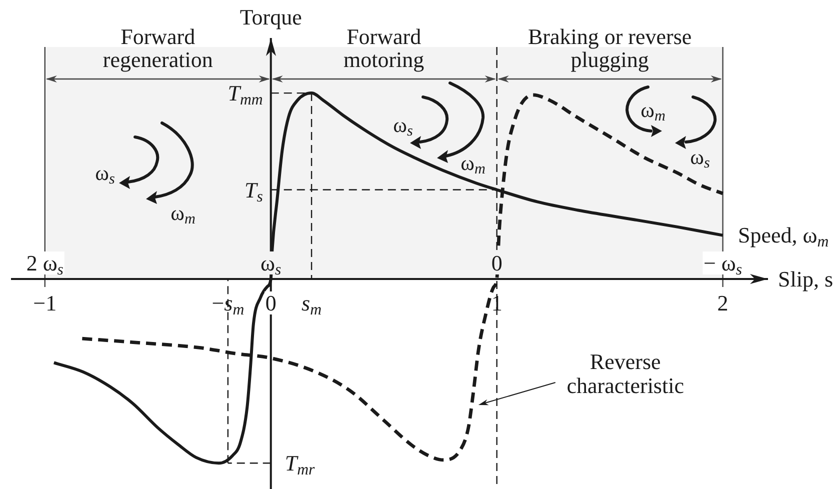  Describe the element at coordinates (625, 373) in the screenshot. I see `annotation: Reverse characteristic` at that location.